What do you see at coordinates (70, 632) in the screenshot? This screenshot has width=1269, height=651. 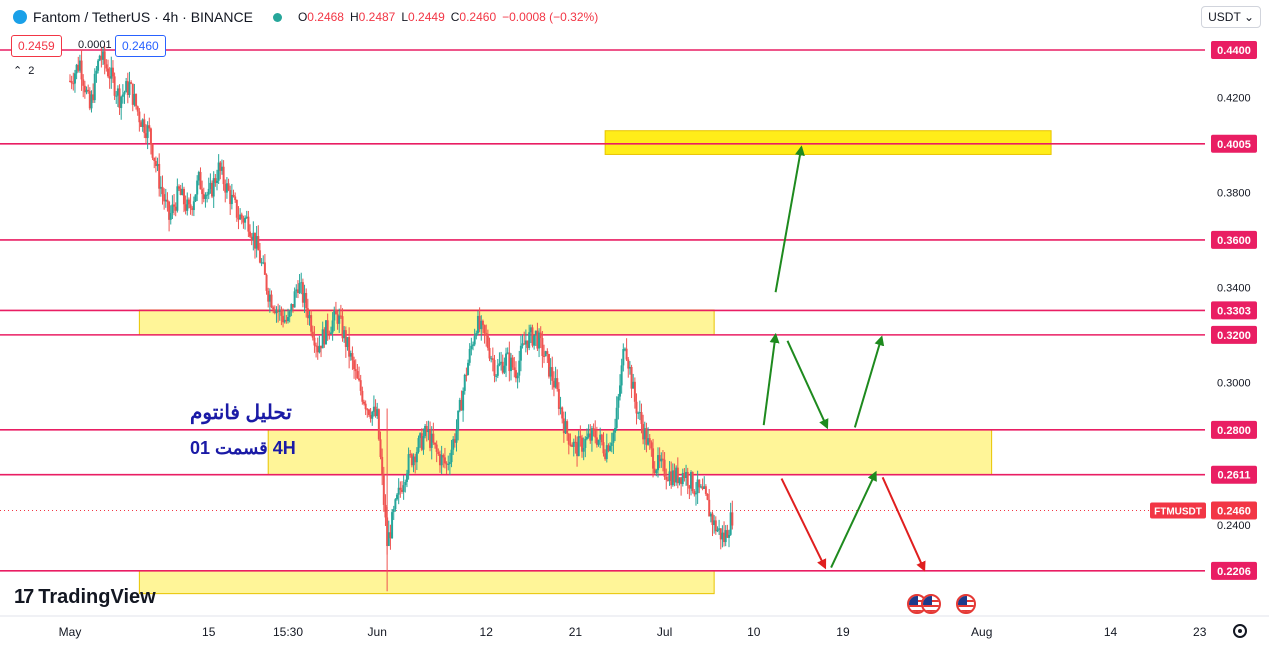 I see `time-tick-label: May` at bounding box center [70, 632].